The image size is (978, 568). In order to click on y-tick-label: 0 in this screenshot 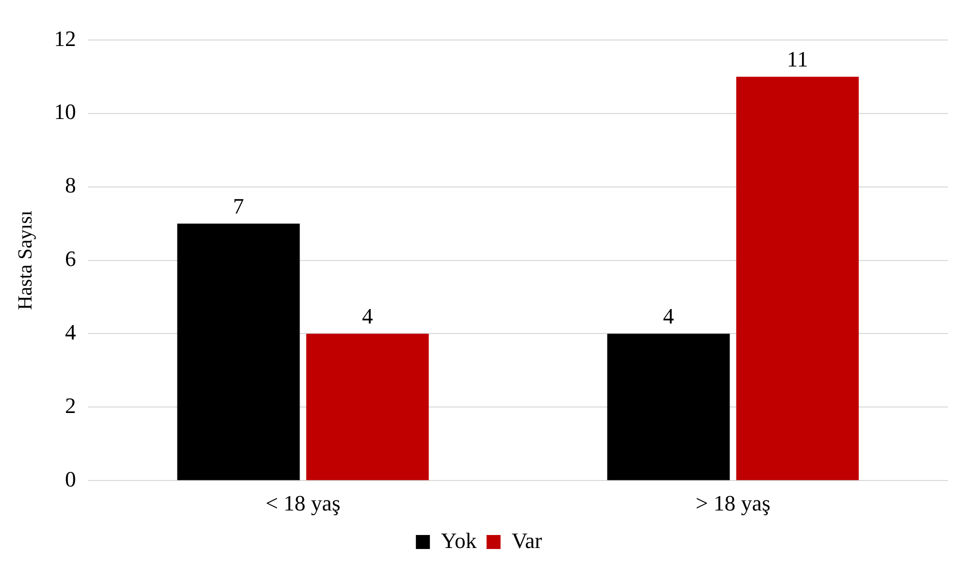, I will do `click(70, 479)`.